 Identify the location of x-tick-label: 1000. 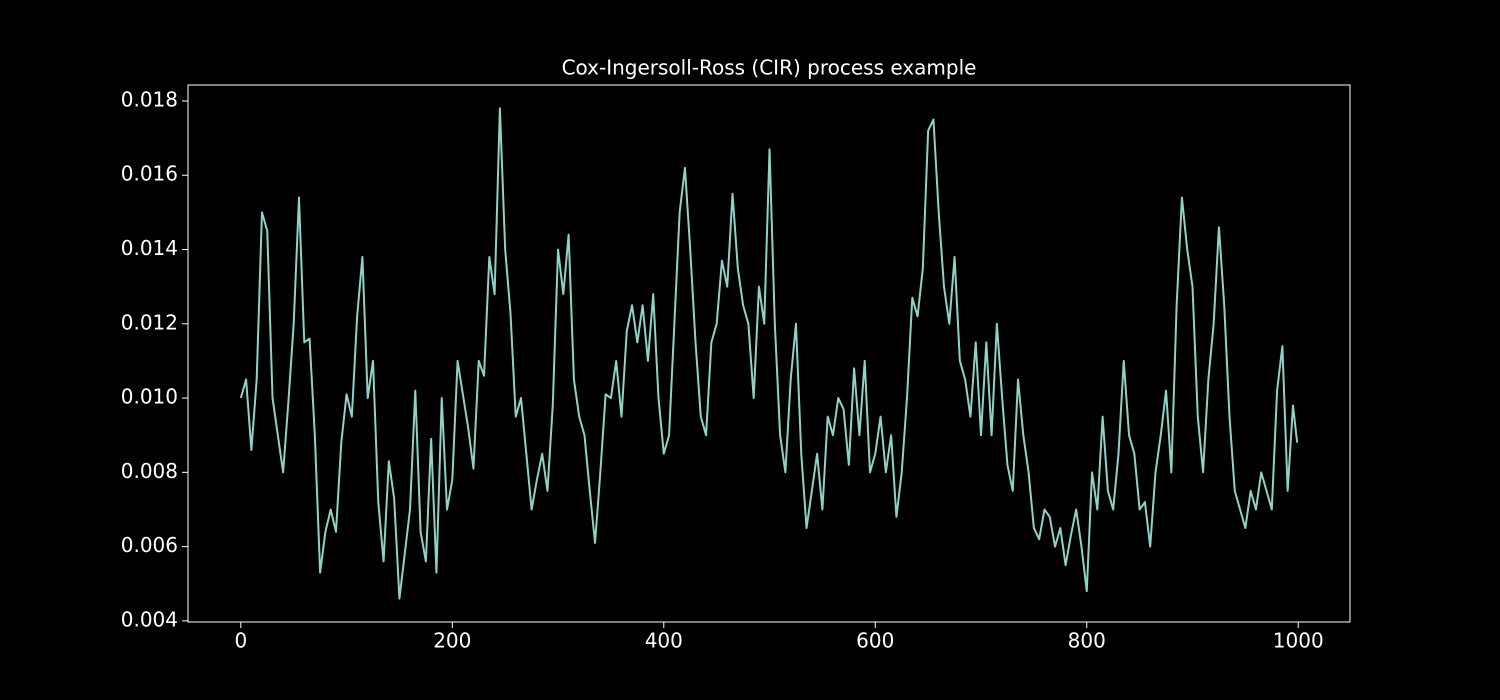
(1298, 641).